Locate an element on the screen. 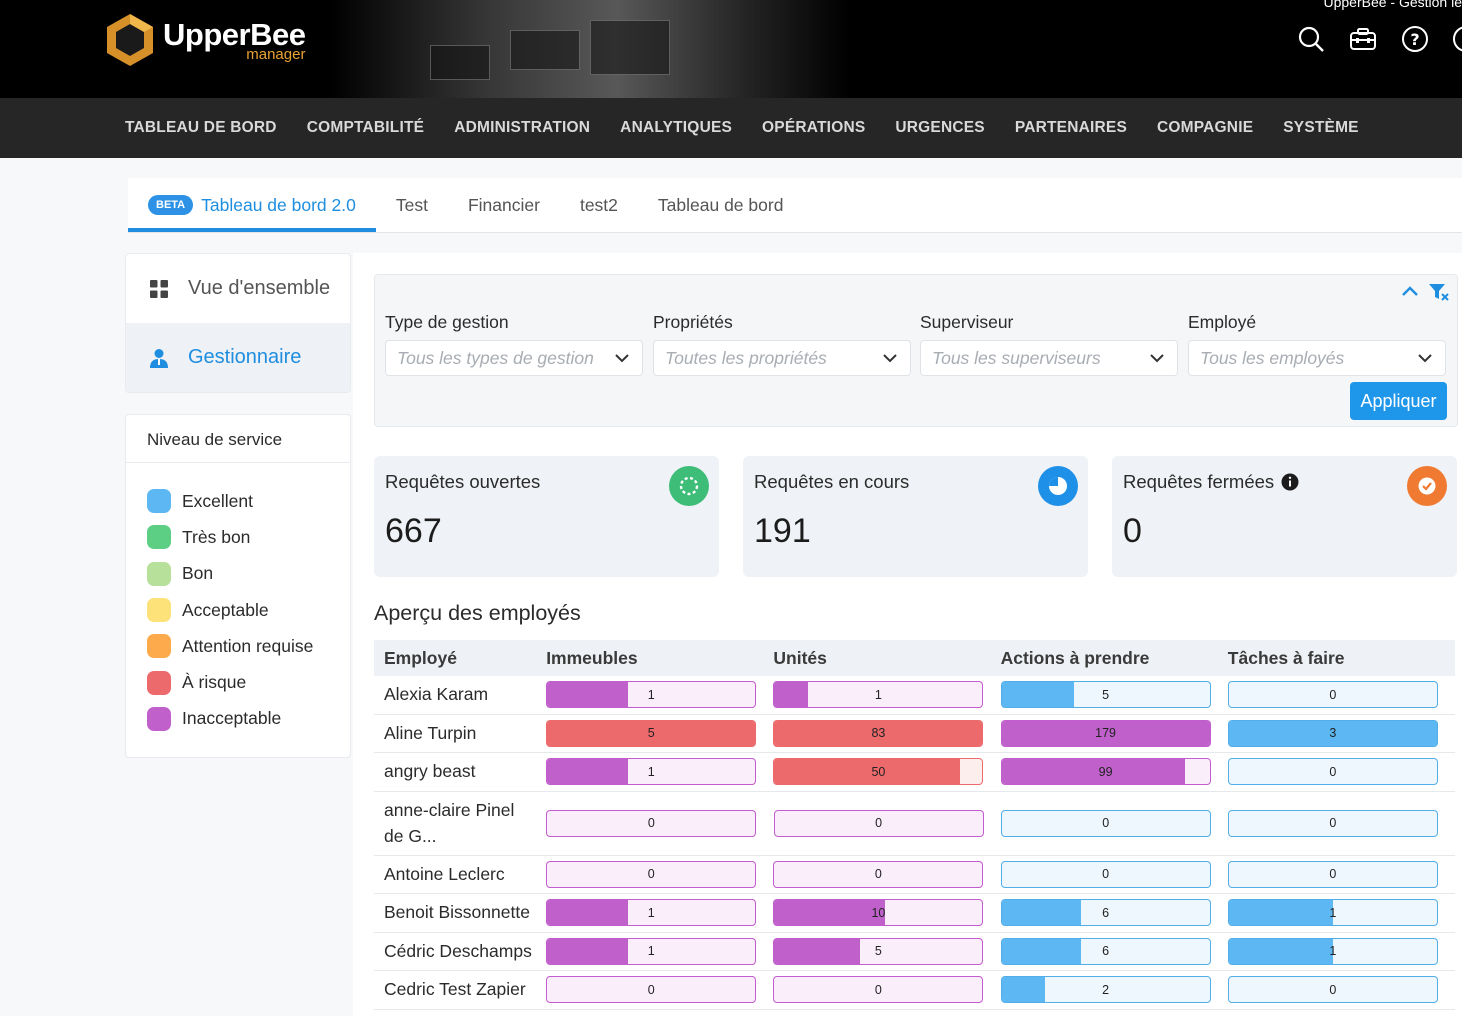  employee-name: Antoine Leclerc is located at coordinates (444, 873).